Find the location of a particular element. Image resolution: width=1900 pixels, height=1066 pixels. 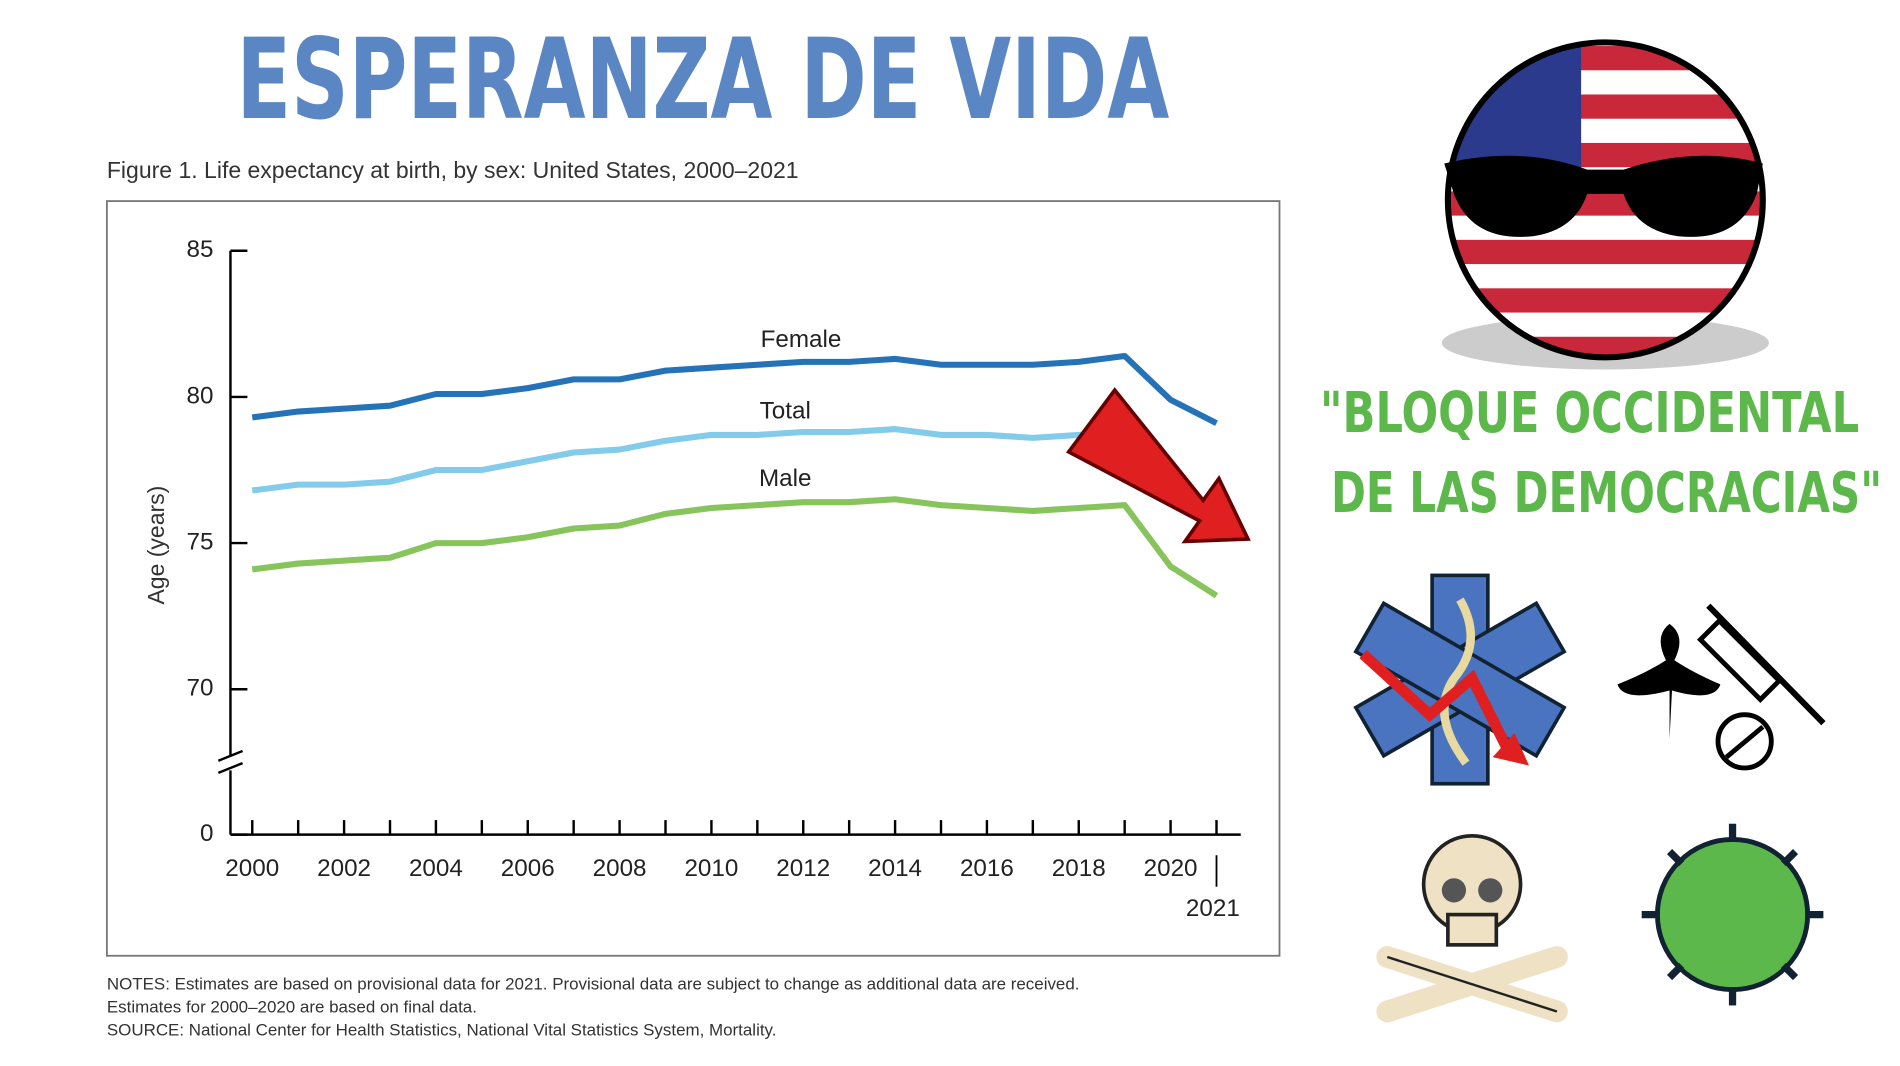

star-of-life-icon is located at coordinates (1460, 679).